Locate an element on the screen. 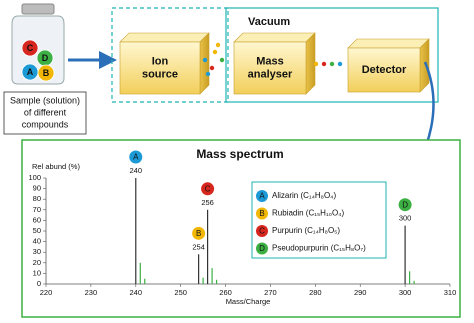 Image resolution: width=474 pixels, height=323 pixels. peak-mz: 240 is located at coordinates (136, 170).